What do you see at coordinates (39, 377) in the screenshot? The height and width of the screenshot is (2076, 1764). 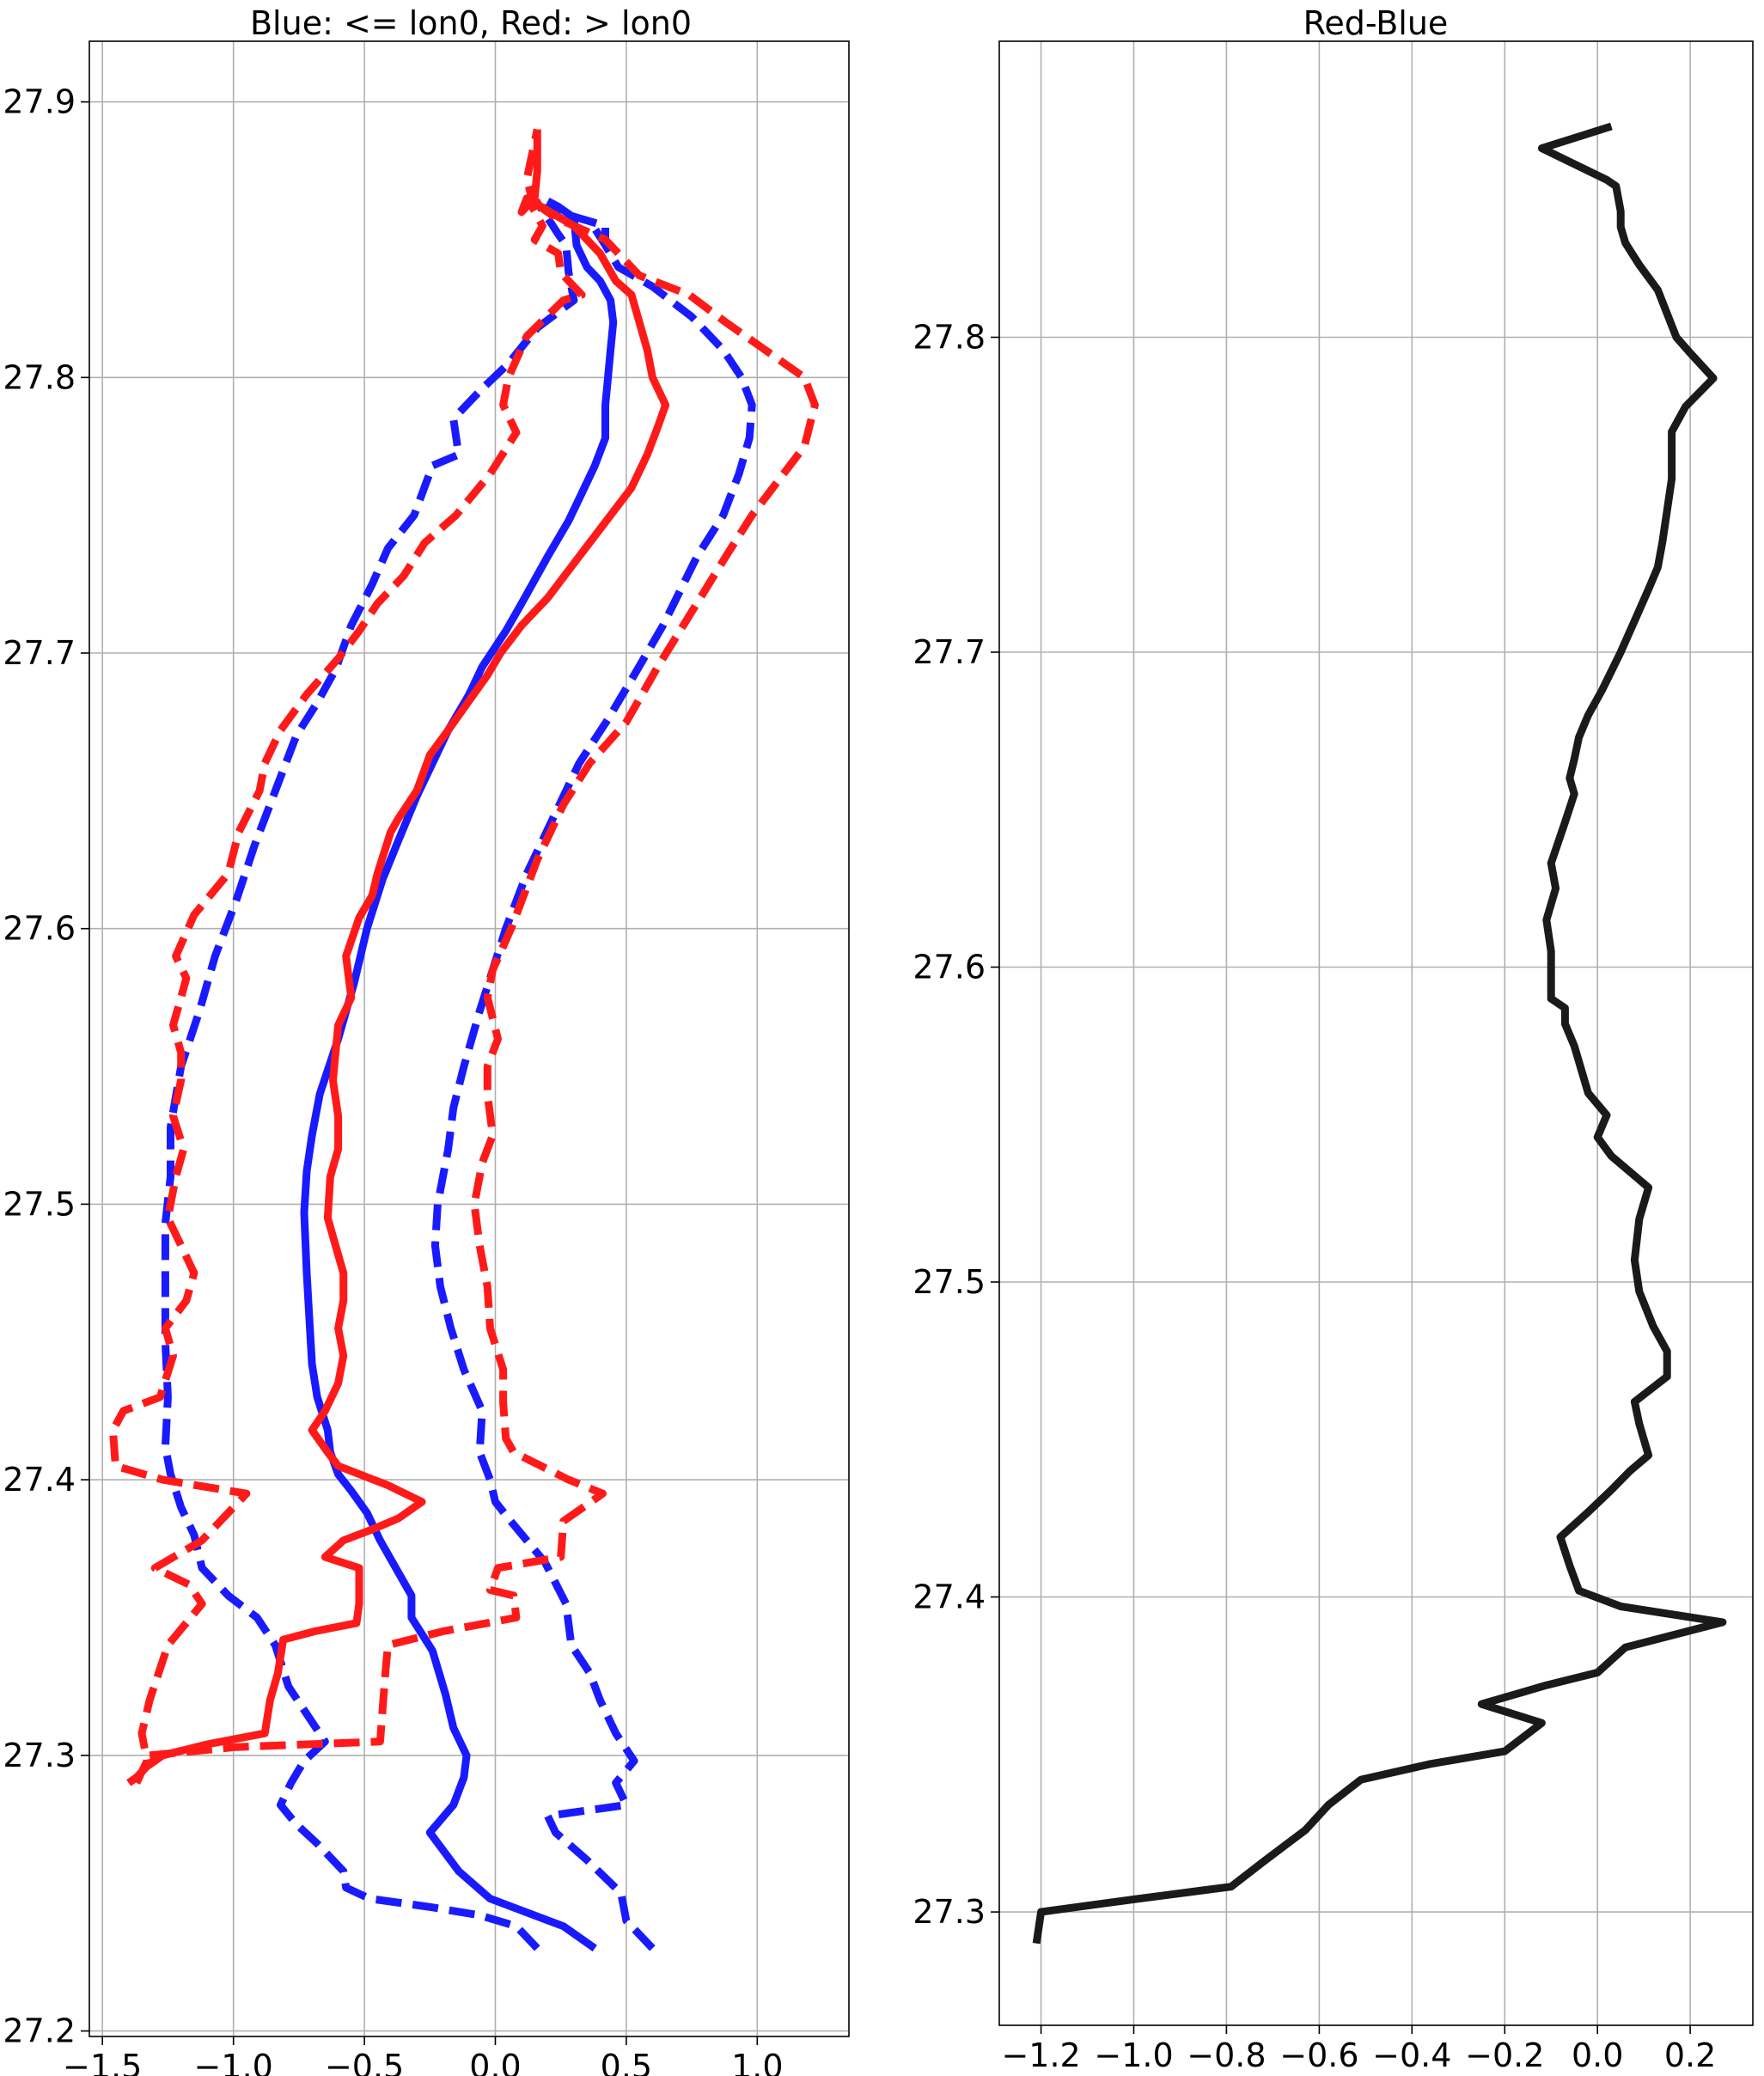 I see `left-y-tick-label: 27.8` at bounding box center [39, 377].